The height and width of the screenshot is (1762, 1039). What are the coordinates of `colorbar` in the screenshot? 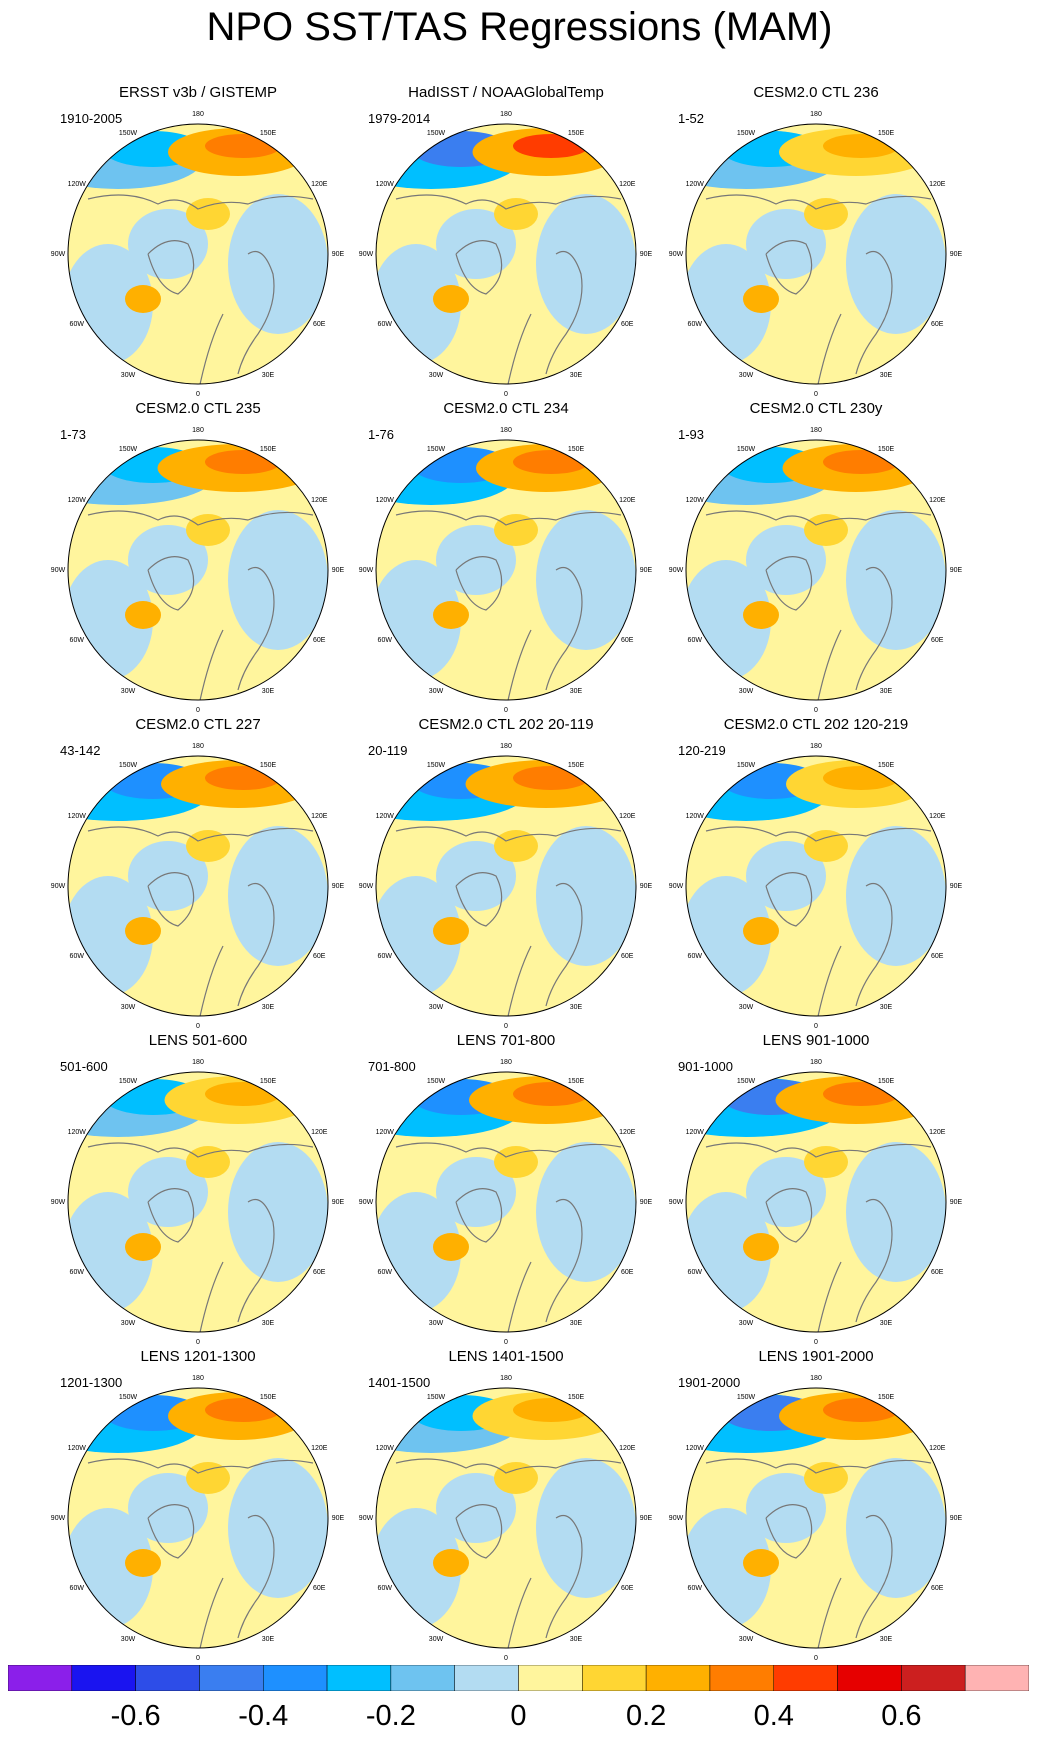 It's located at (518, 1678).